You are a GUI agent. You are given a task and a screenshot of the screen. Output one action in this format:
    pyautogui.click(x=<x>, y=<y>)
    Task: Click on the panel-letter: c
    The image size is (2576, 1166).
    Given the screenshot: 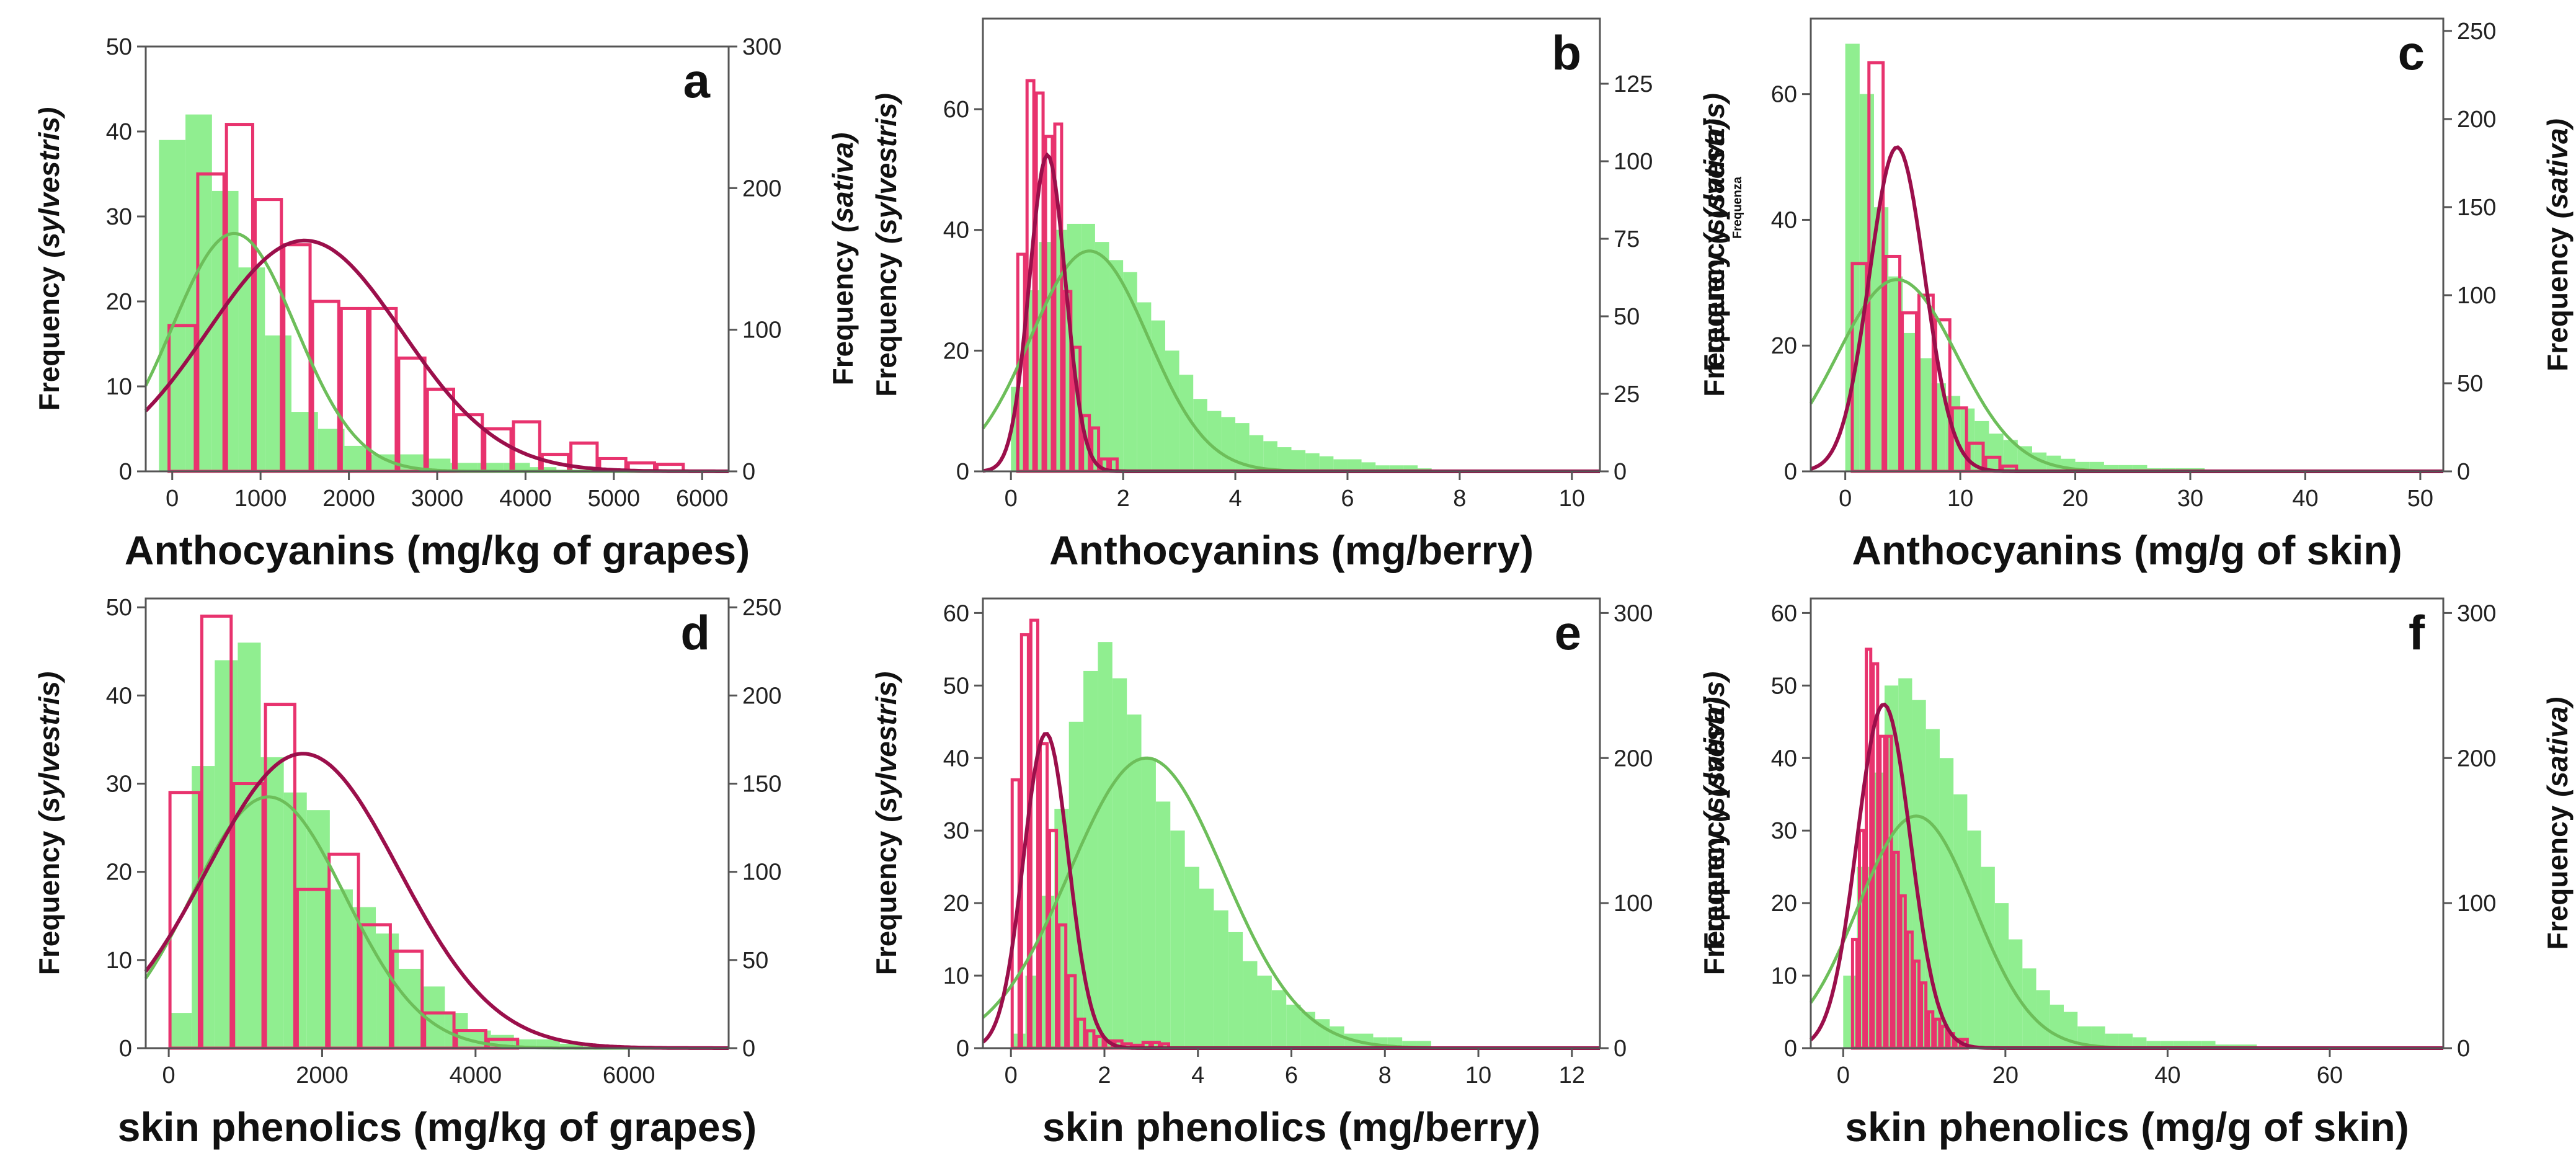 What is the action you would take?
    pyautogui.click(x=2411, y=52)
    